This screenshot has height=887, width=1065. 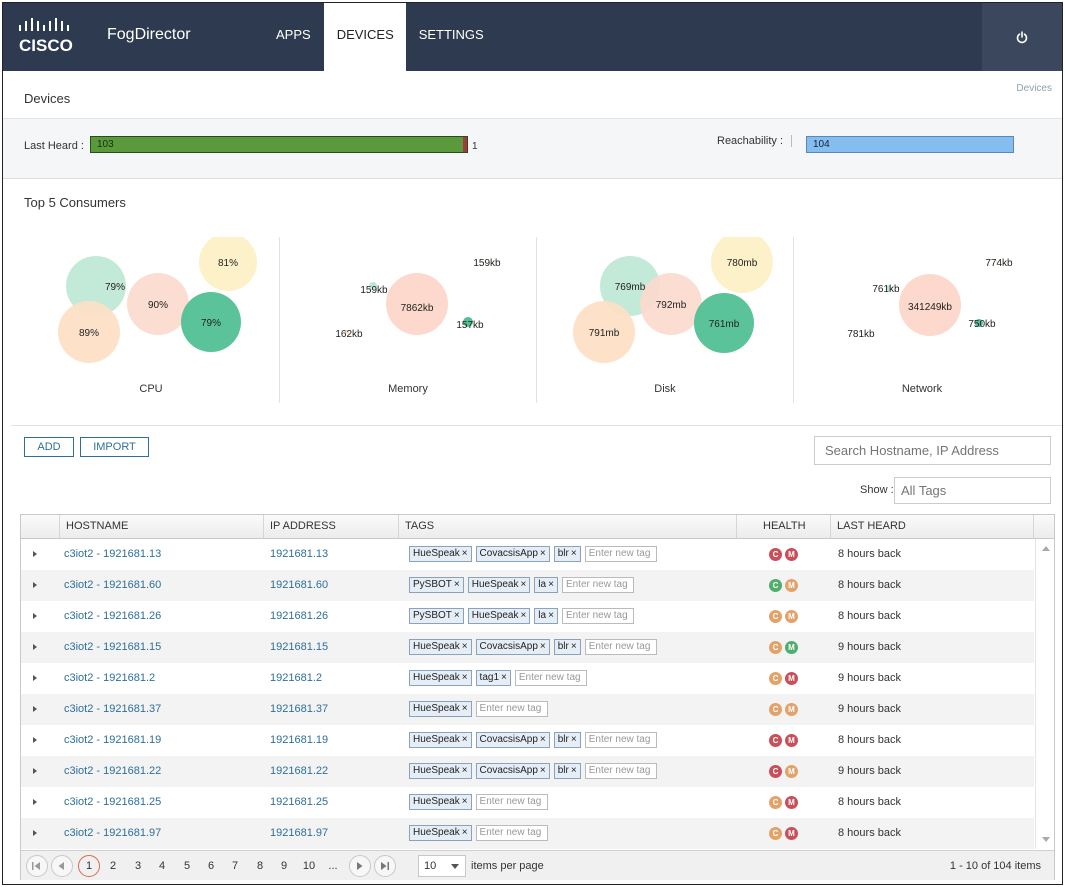 What do you see at coordinates (1034, 88) in the screenshot?
I see `breadcrumb: Devices` at bounding box center [1034, 88].